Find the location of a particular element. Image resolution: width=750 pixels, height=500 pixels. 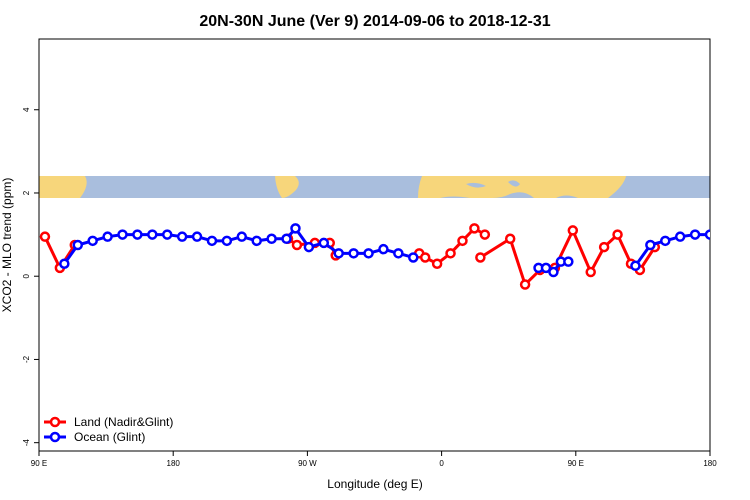

legend-item-ocean: Ocean (Glint) is located at coordinates (94, 437).